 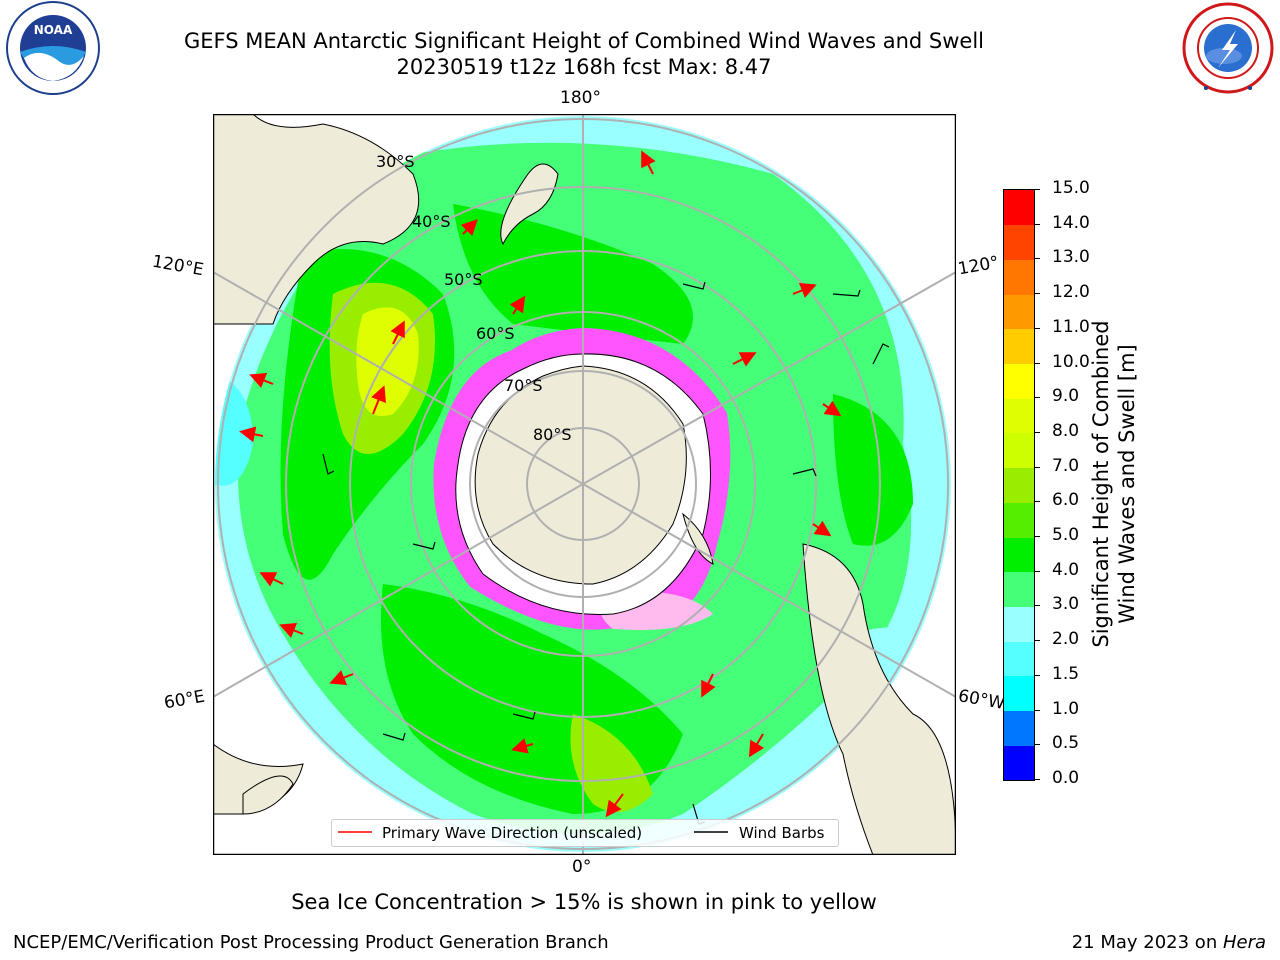 I want to click on colorbar-tick-label: 12.0, so click(x=1071, y=292).